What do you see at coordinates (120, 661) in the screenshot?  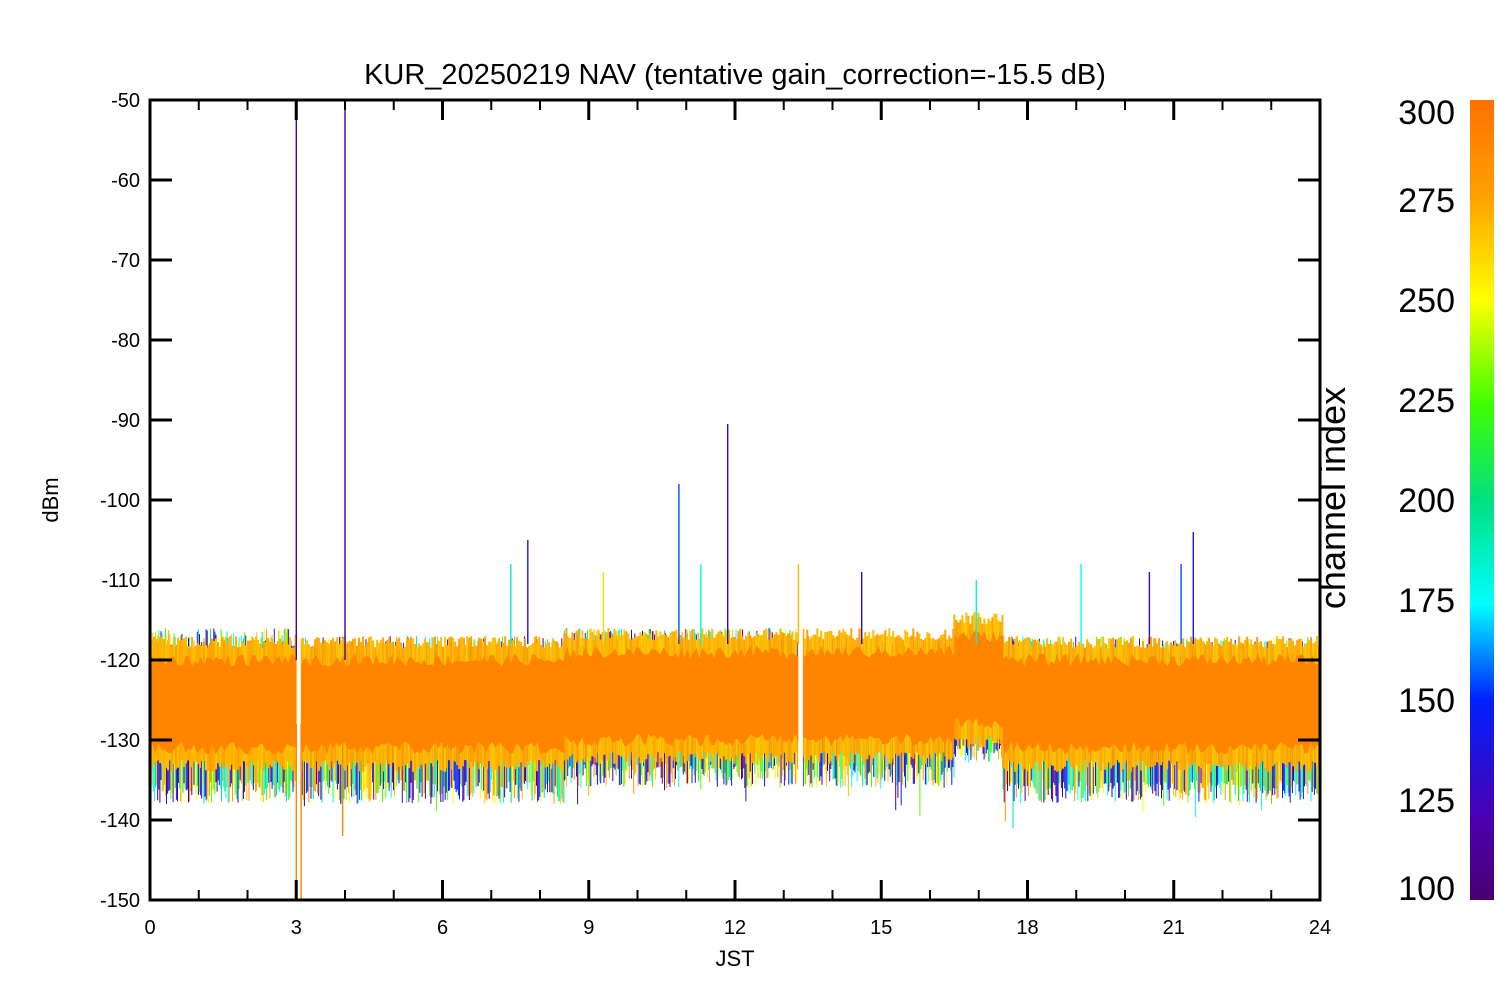 I see `y-tick-label: -120` at bounding box center [120, 661].